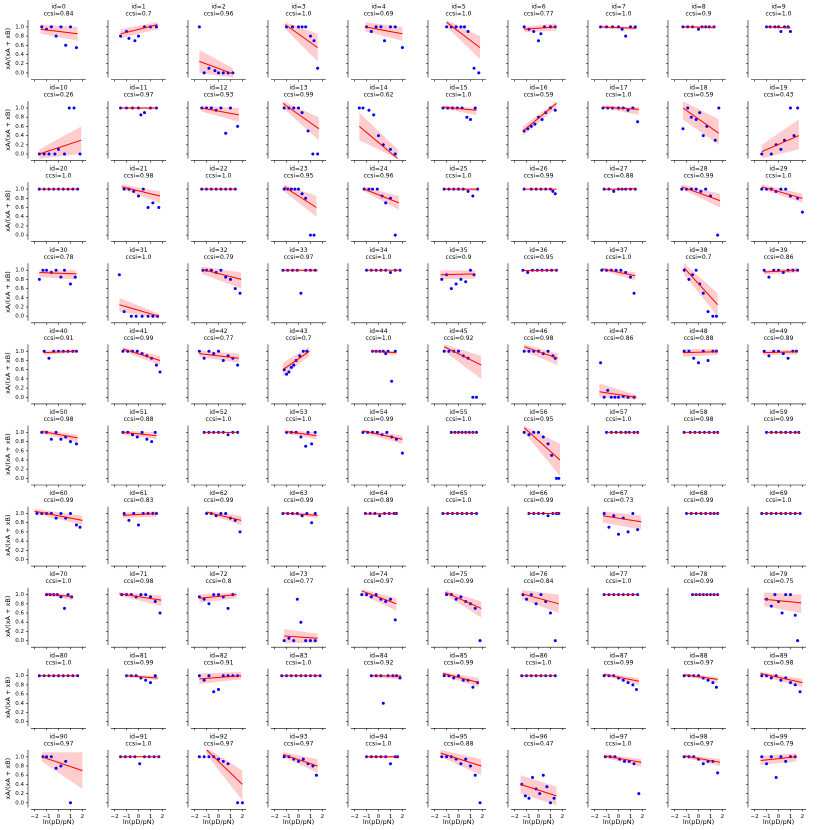 The width and height of the screenshot is (830, 830). Describe the element at coordinates (618, 169) in the screenshot. I see `panel-title: id=27` at that location.